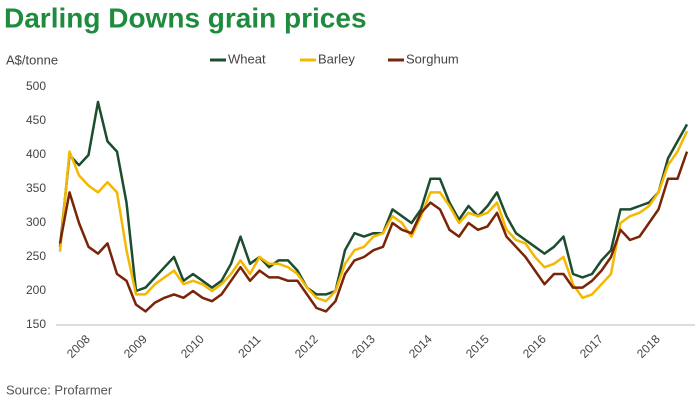 This screenshot has height=405, width=700. Describe the element at coordinates (249, 346) in the screenshot. I see `x-tick-label: 2011` at that location.